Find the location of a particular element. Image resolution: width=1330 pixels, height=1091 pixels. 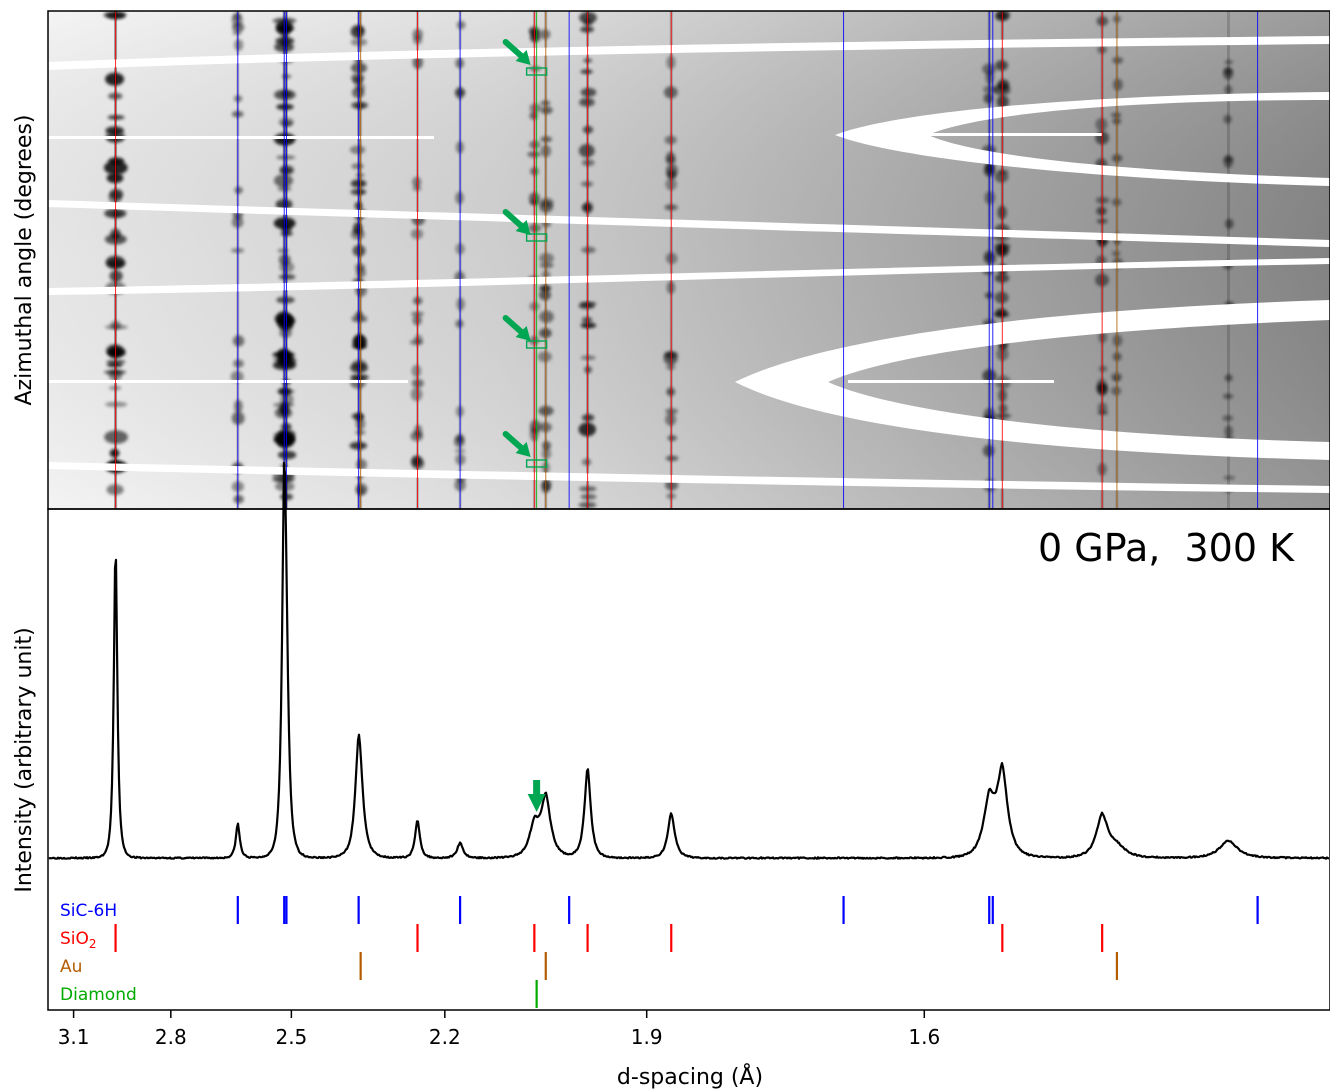

phase-label: Au is located at coordinates (71, 967).